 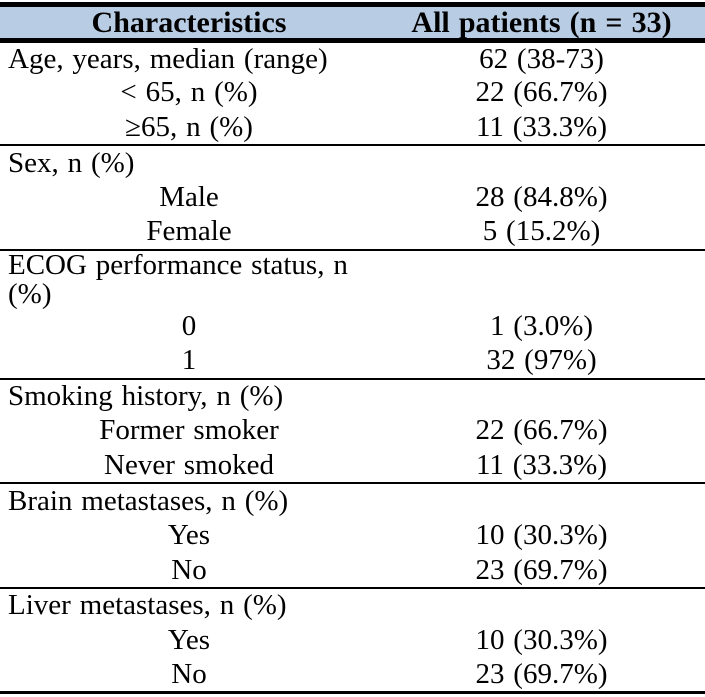 I want to click on table-row: Smoking history, n (%), so click(x=352, y=395).